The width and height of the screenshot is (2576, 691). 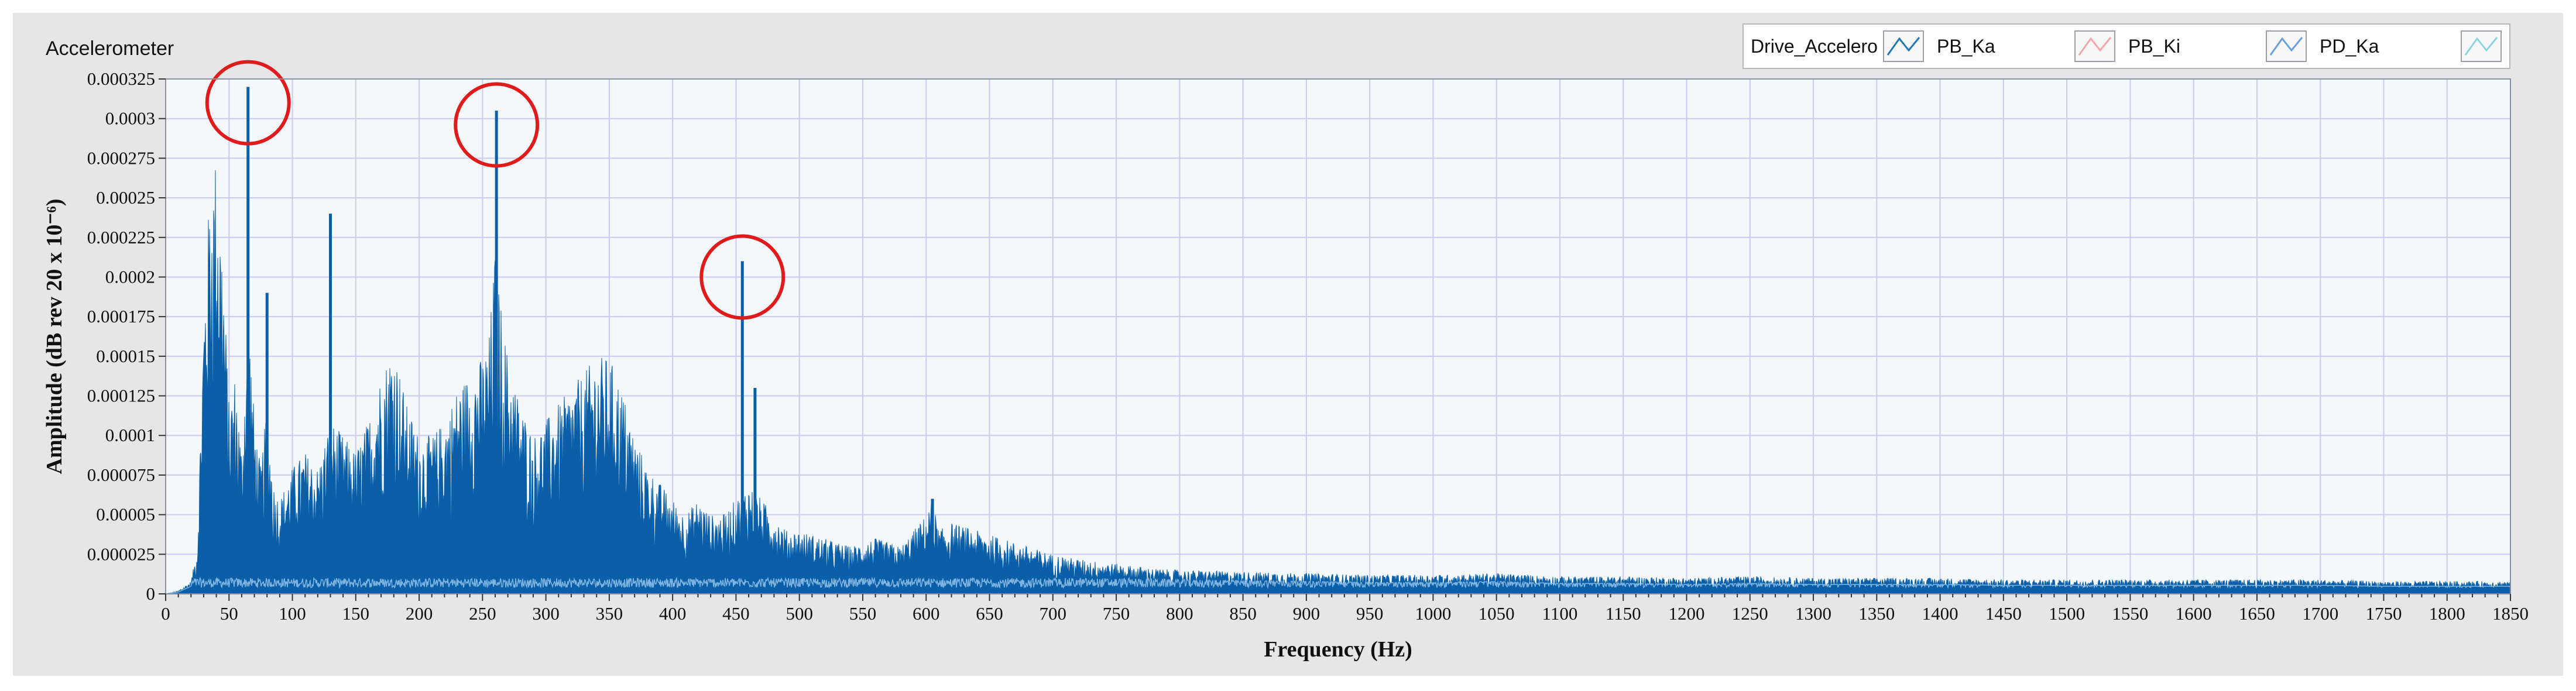 What do you see at coordinates (121, 554) in the screenshot?
I see `y-tick-label: 0.000025` at bounding box center [121, 554].